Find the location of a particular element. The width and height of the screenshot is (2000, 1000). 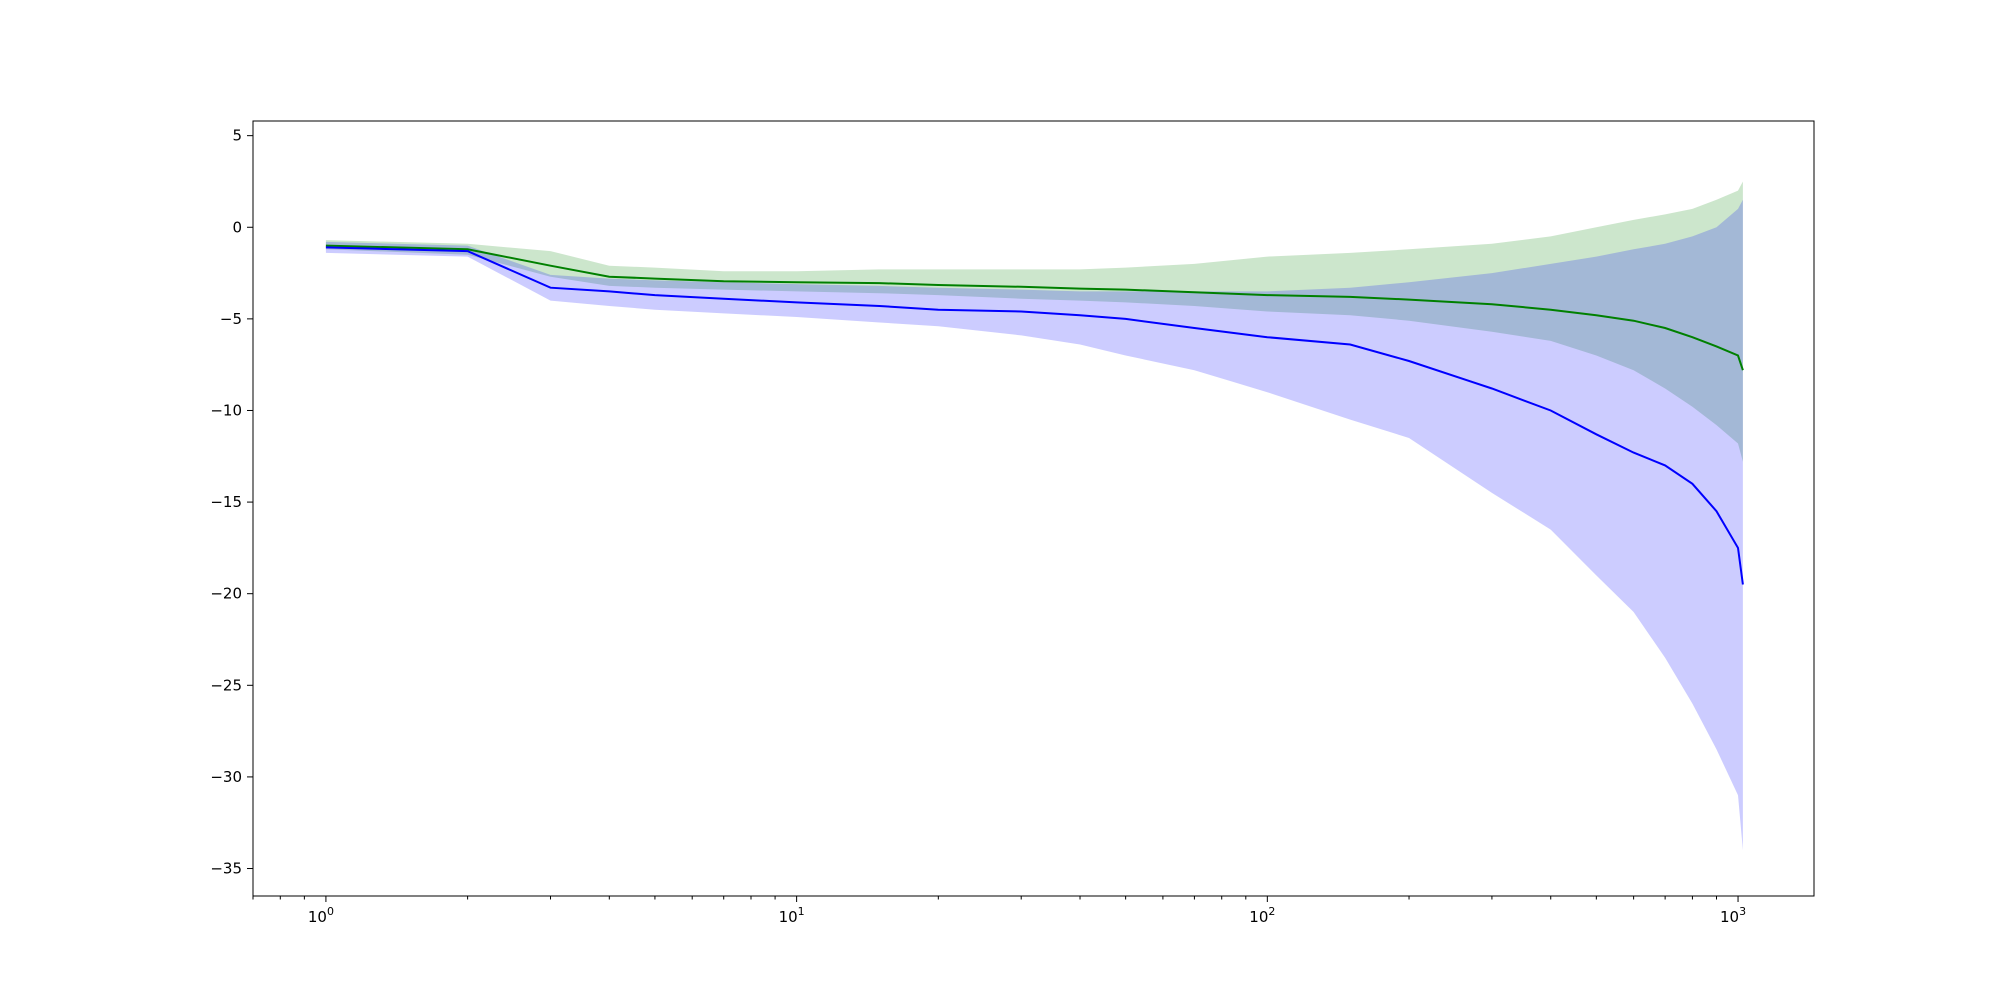

x-axis: 10⁰ 10¹ 10² 10³ is located at coordinates (999, 911).